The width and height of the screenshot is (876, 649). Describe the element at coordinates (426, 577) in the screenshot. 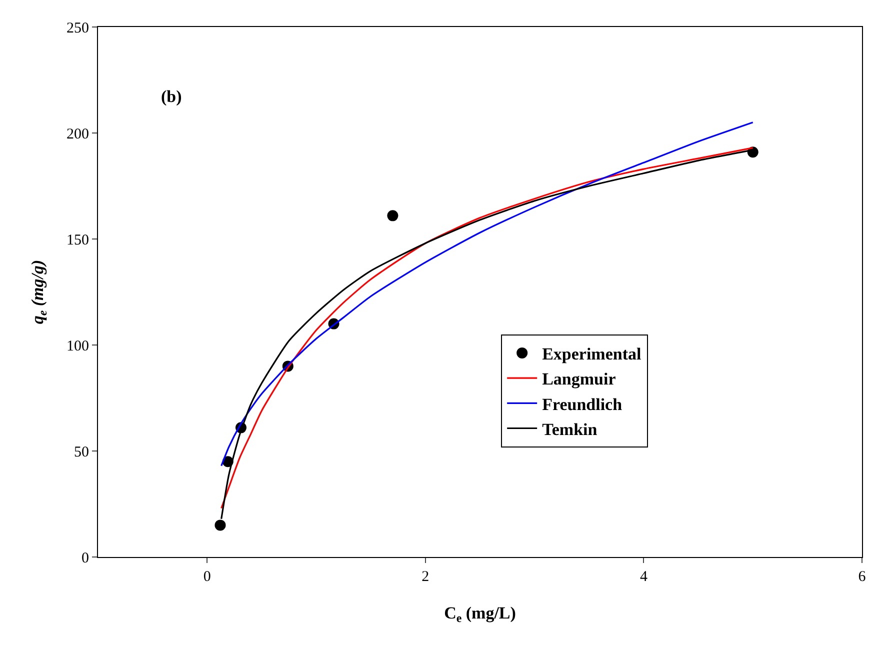

I see `x-tick-label: 2` at that location.